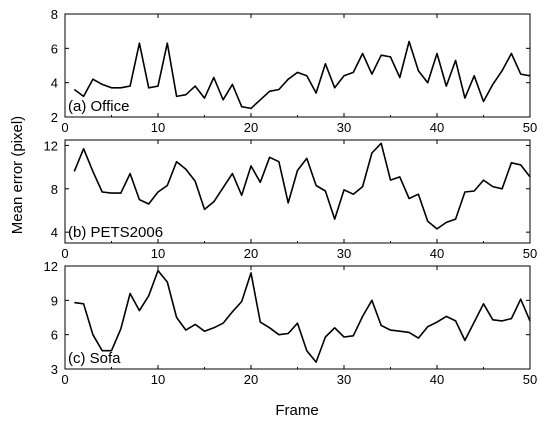 The height and width of the screenshot is (425, 550). Describe the element at coordinates (54, 369) in the screenshot. I see `y-tick-label: 3` at that location.